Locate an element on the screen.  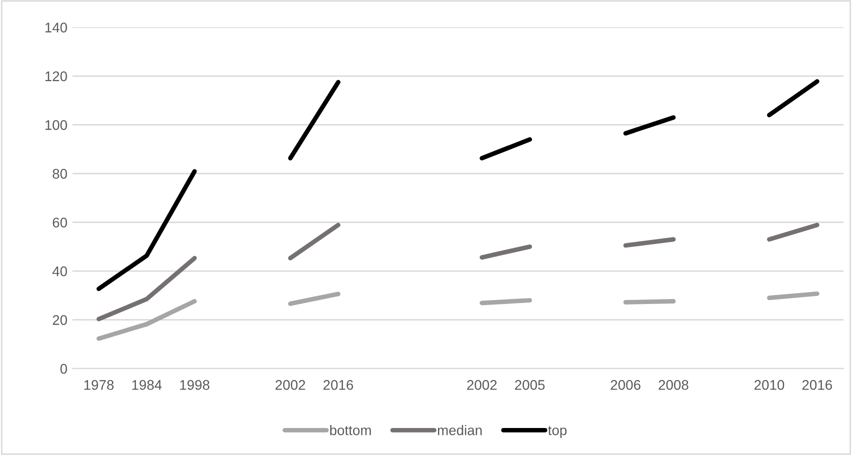
x-tick-label: 2010 is located at coordinates (769, 385).